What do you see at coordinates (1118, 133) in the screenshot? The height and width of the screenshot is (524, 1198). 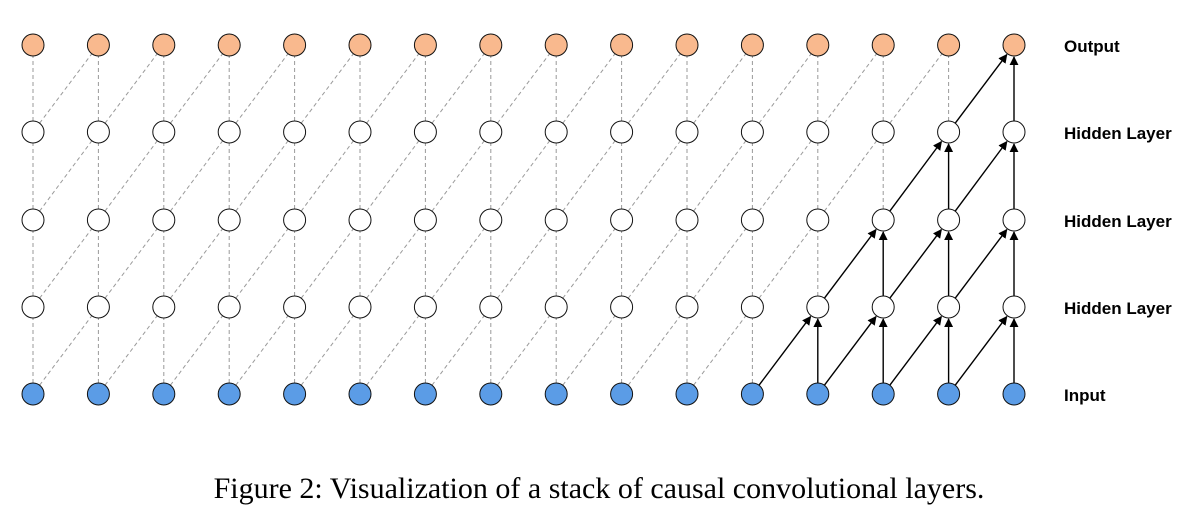 I see `layer-label-hidden-3: Hidden Layer` at bounding box center [1118, 133].